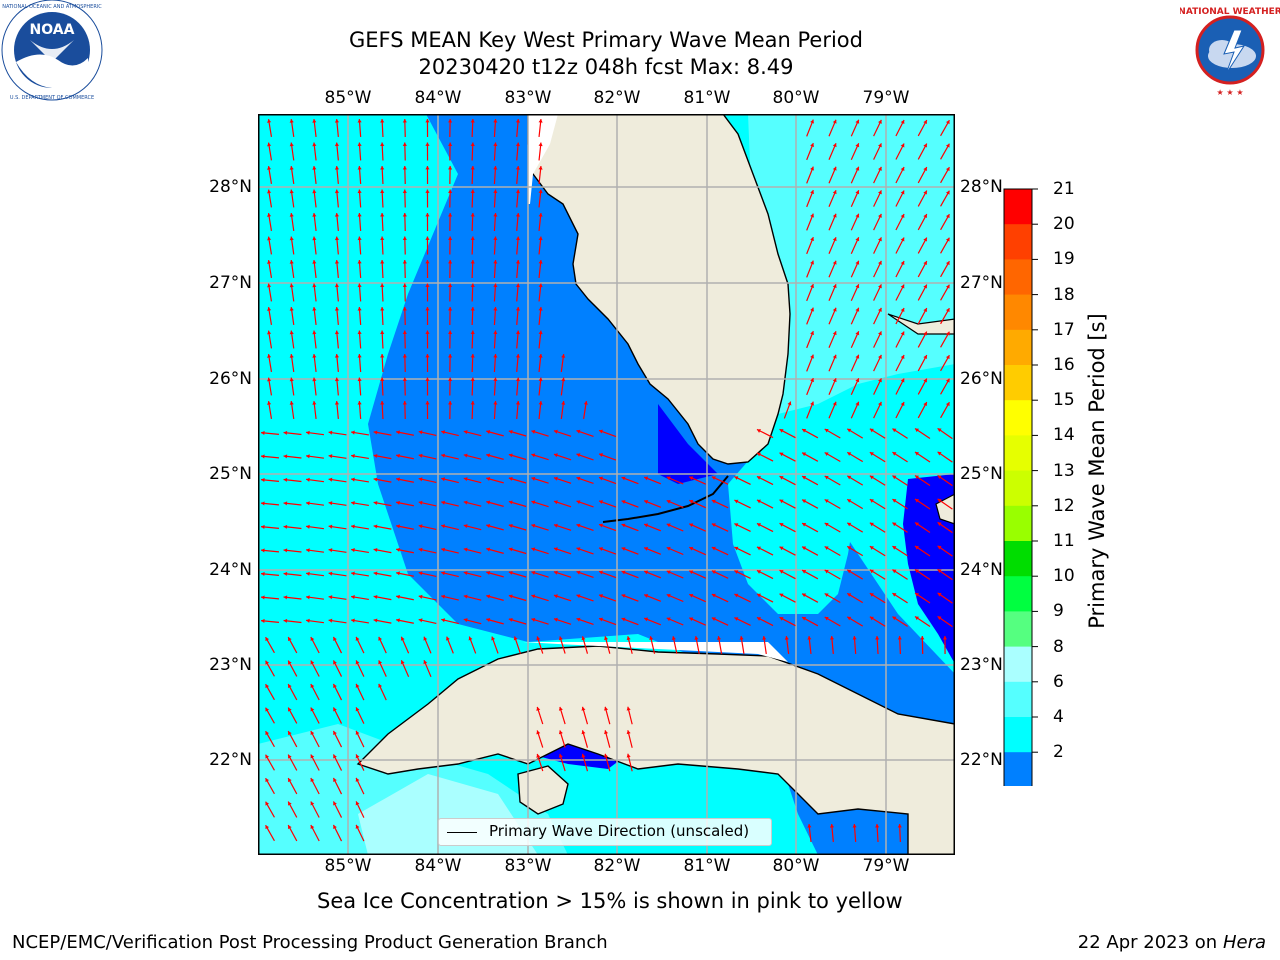  What do you see at coordinates (52, 98) in the screenshot?
I see `svg-text: U.S. DEPARTMENT OF COMMERCE` at bounding box center [52, 98].